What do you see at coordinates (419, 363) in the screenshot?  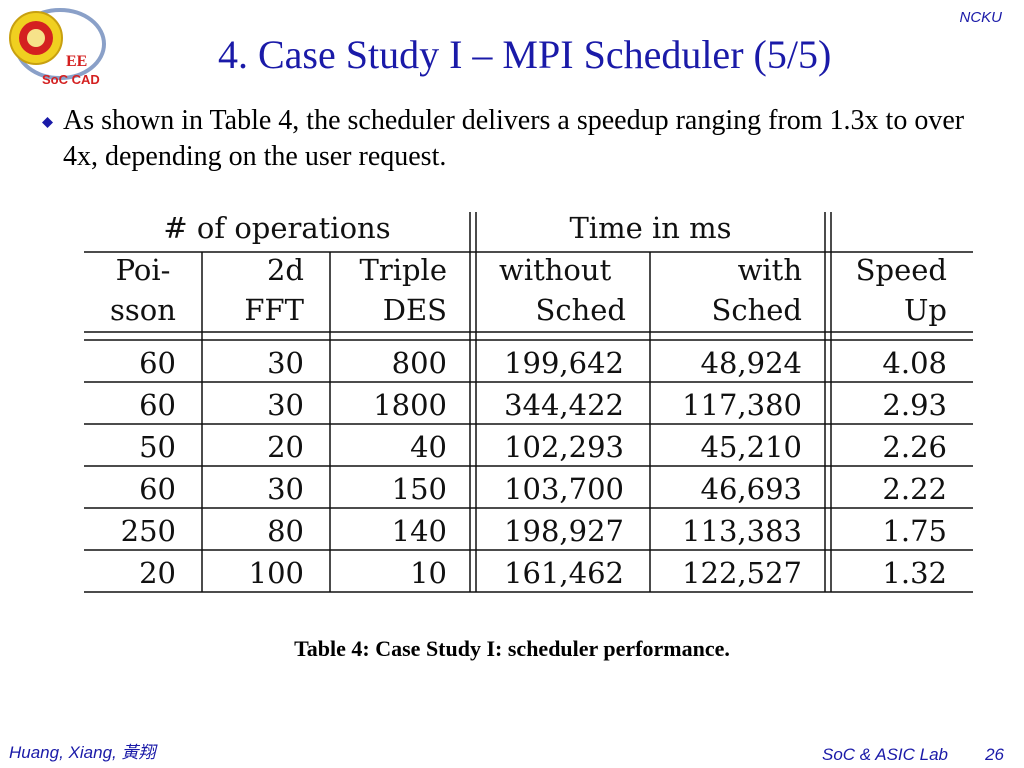 I see `table-cell: 800` at bounding box center [419, 363].